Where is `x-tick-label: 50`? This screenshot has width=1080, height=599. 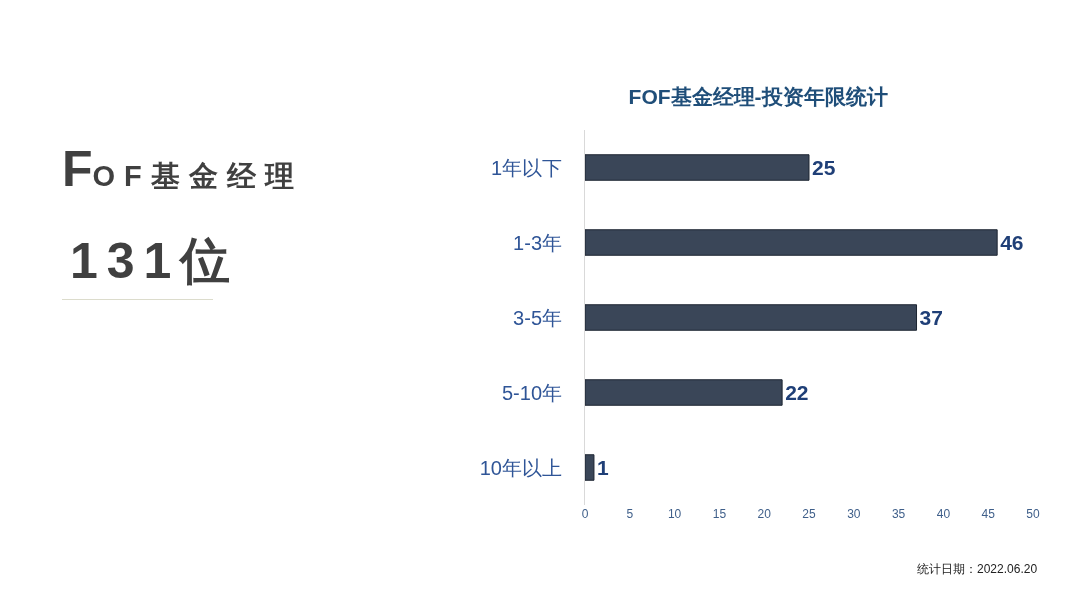
x-tick-label: 50 is located at coordinates (1033, 514).